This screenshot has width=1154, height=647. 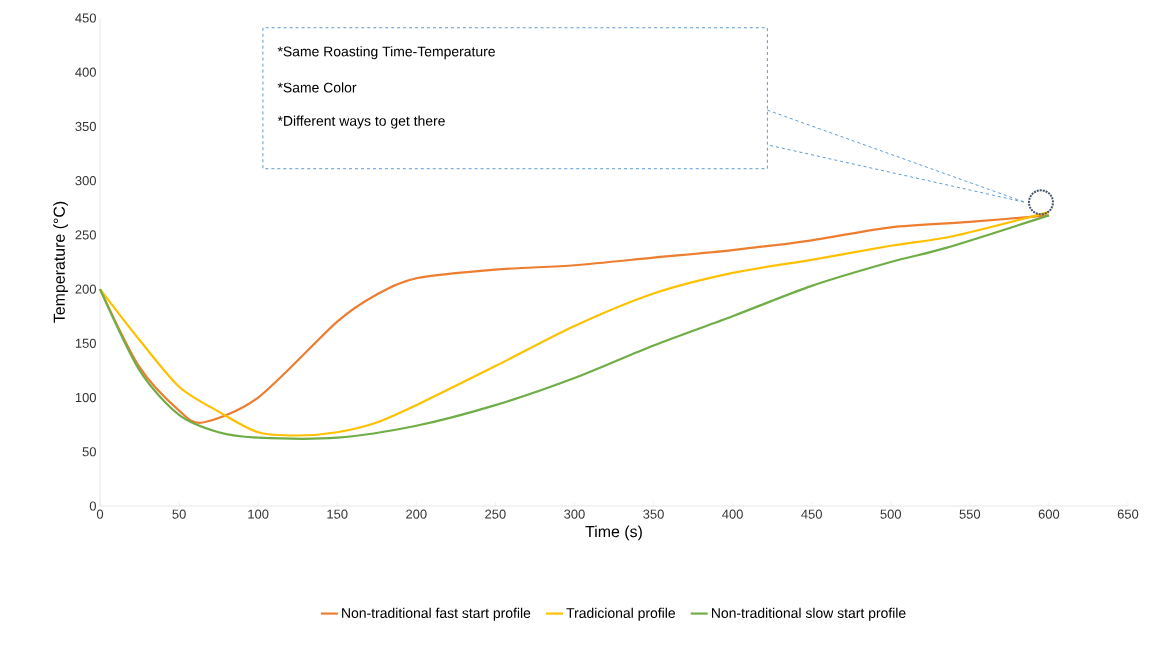 What do you see at coordinates (386, 53) in the screenshot?
I see `annotation: *Same Roasting Time-Temperature` at bounding box center [386, 53].